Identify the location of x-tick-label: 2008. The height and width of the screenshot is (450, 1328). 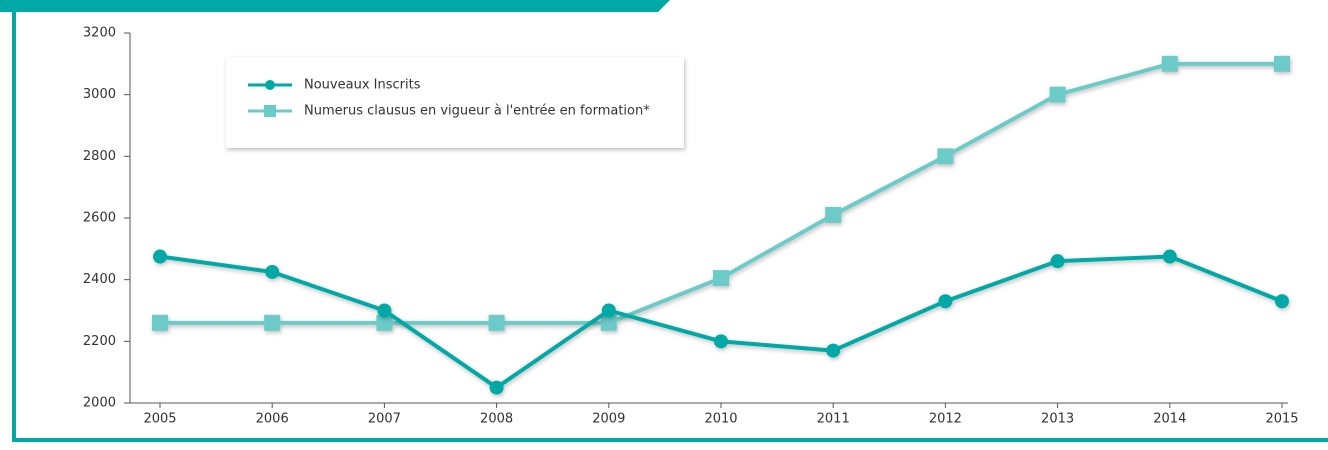
(496, 419).